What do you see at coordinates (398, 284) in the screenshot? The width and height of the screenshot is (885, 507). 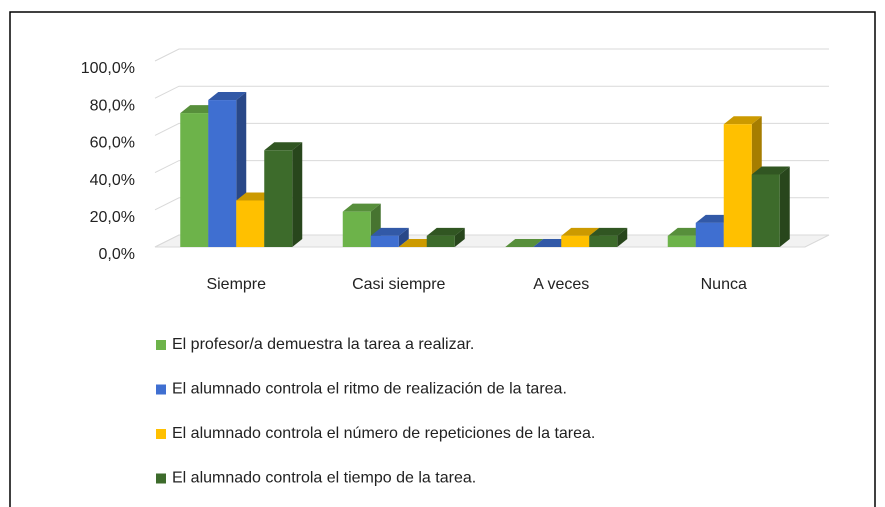 I see `x-tick-label: Casi siempre` at bounding box center [398, 284].